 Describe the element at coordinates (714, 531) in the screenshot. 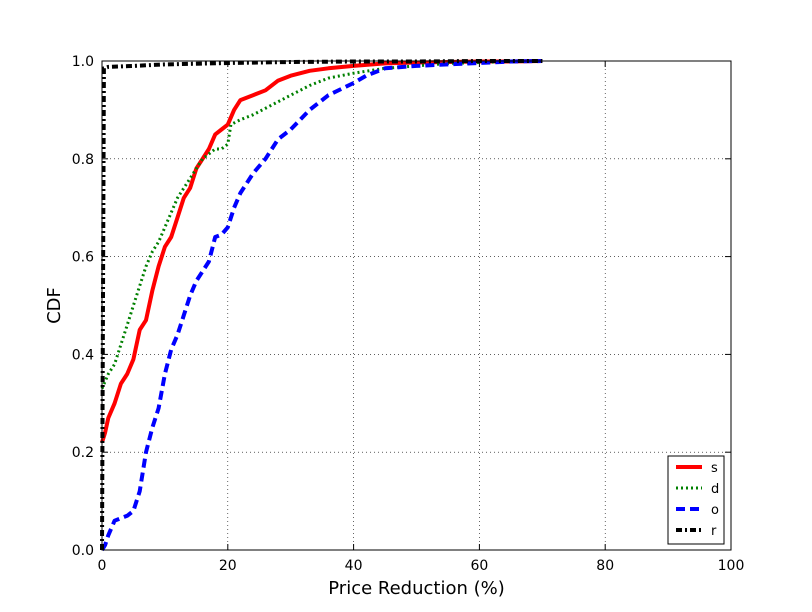

I see `legend-label-r: r` at that location.